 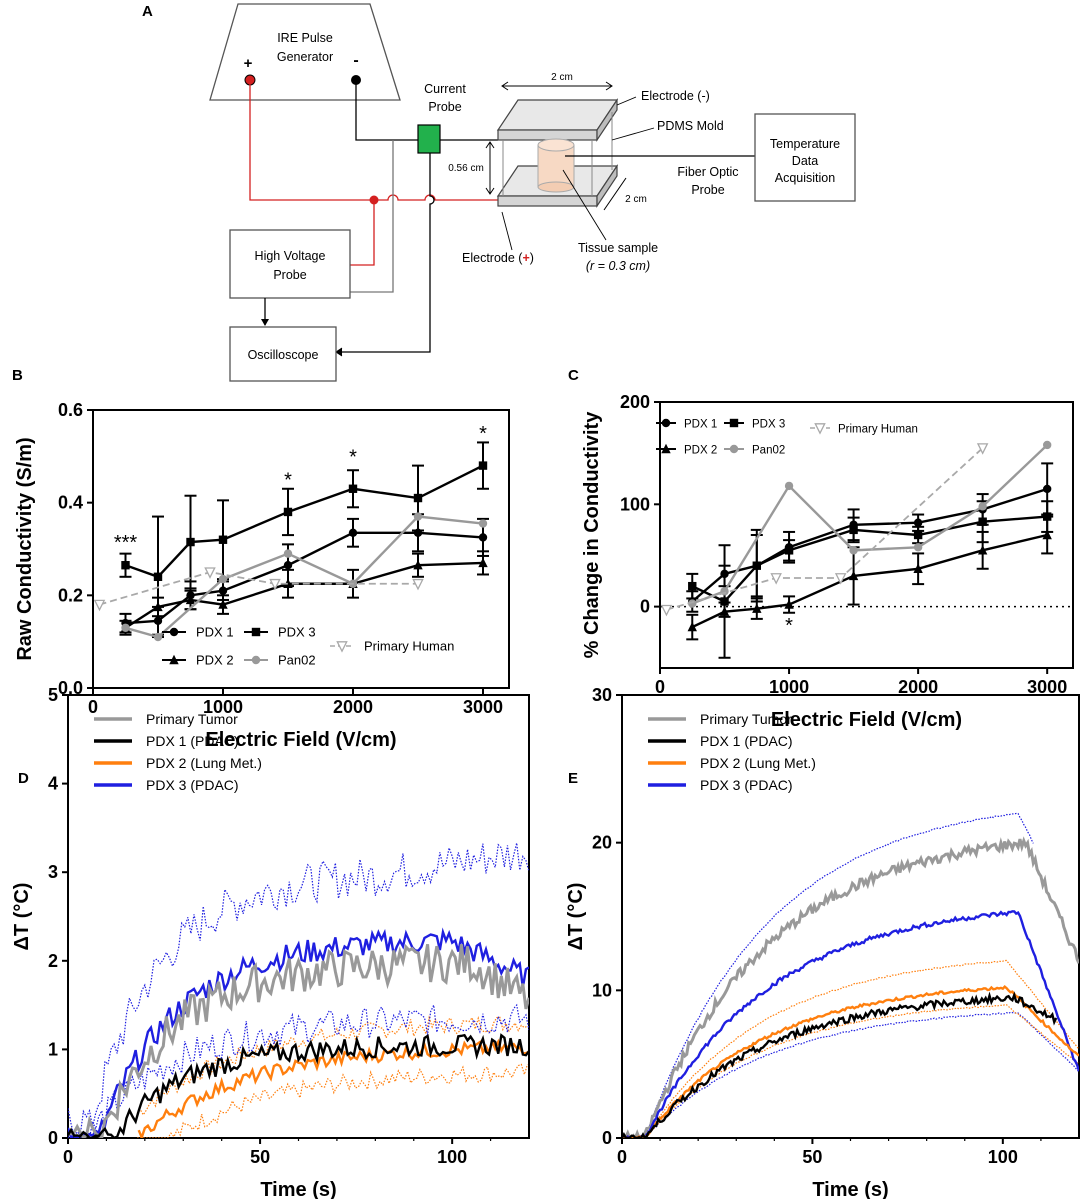 I want to click on electrode-neg-pointer, so click(x=626, y=101).